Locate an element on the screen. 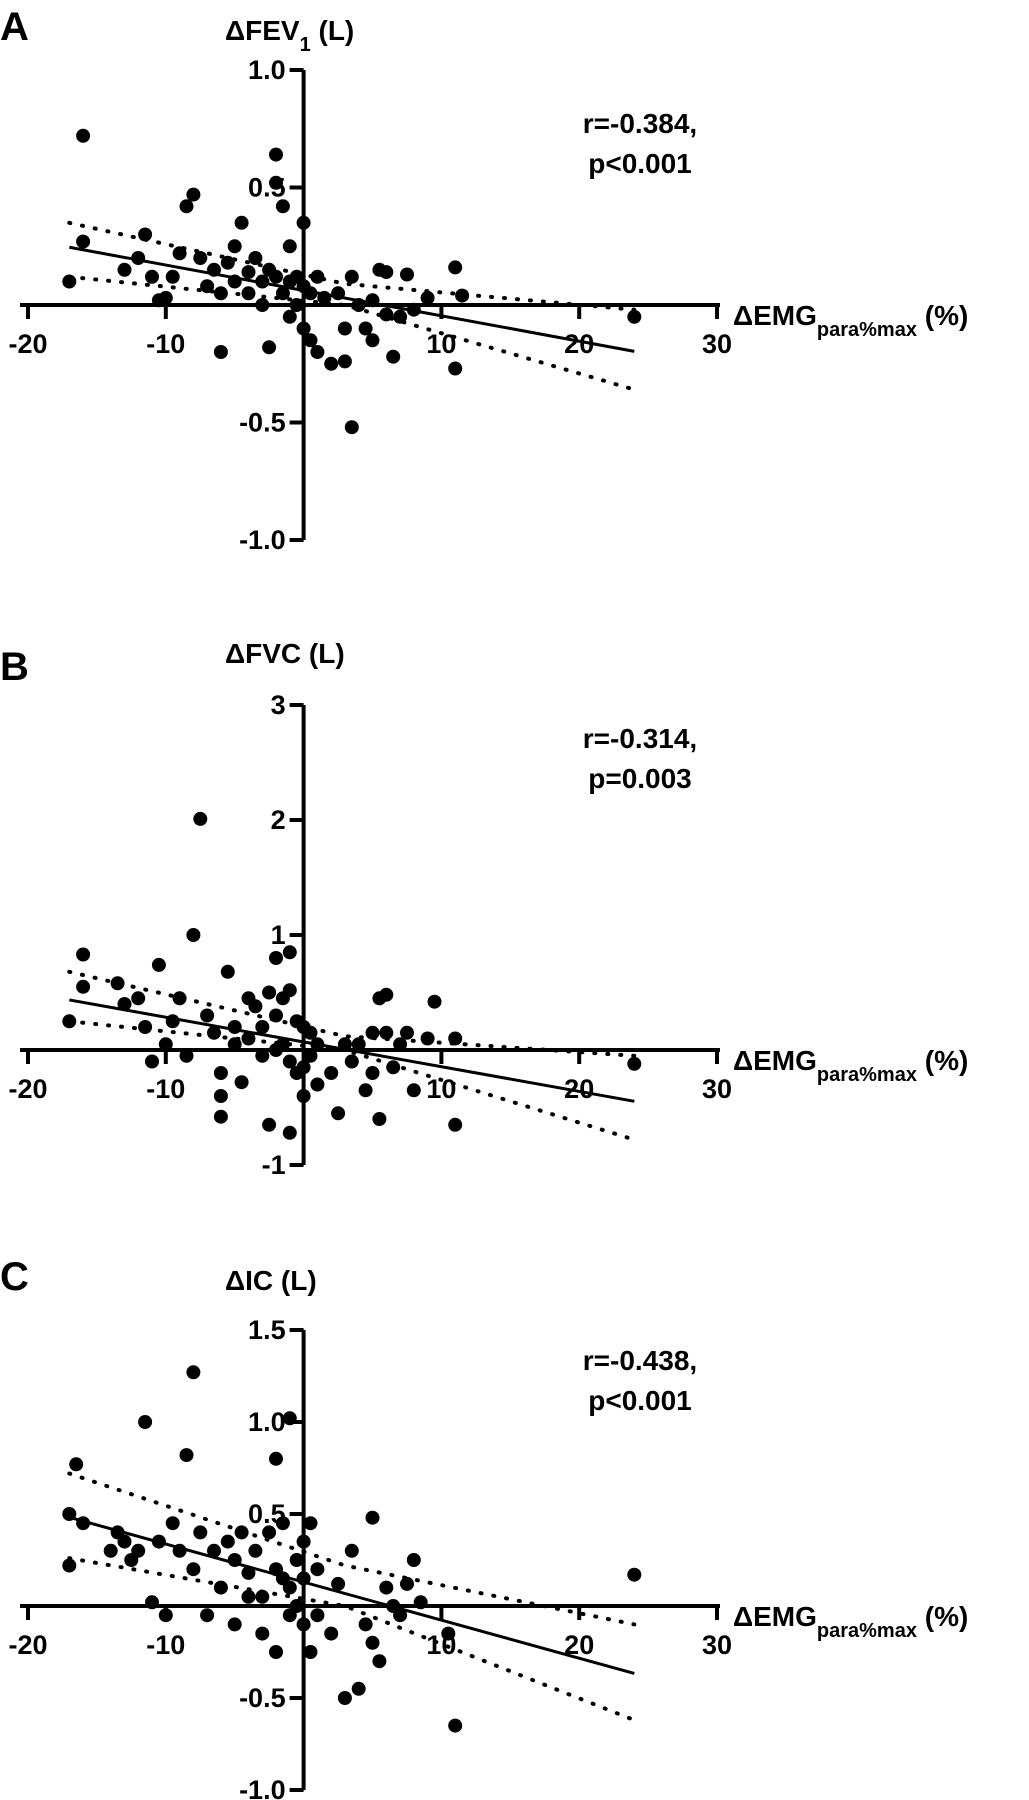  regression-line is located at coordinates (352, 299).